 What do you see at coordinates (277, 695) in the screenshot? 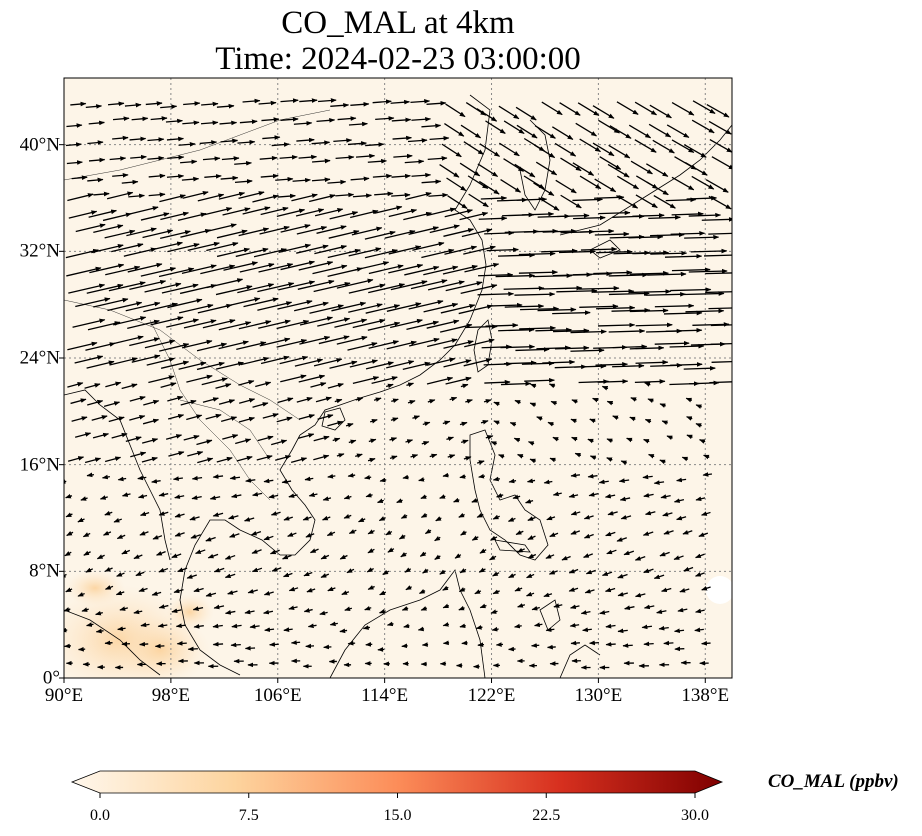
I see `tick-label-lon: 106°E` at bounding box center [277, 695].